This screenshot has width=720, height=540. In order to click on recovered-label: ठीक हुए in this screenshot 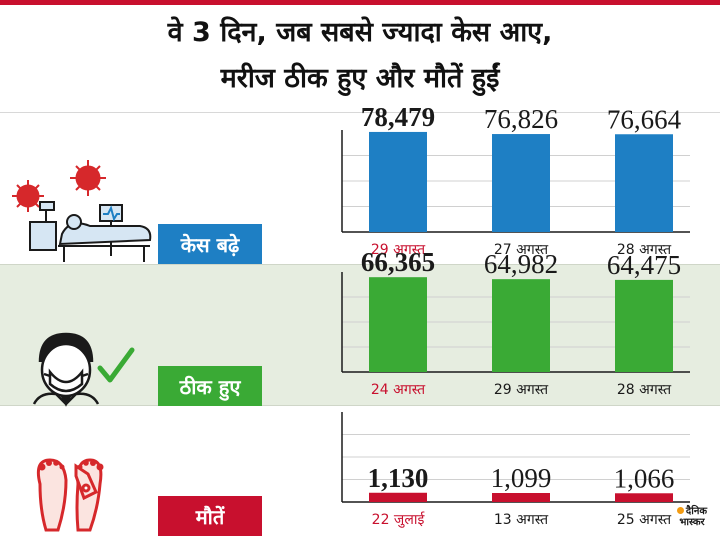, I will do `click(210, 386)`.